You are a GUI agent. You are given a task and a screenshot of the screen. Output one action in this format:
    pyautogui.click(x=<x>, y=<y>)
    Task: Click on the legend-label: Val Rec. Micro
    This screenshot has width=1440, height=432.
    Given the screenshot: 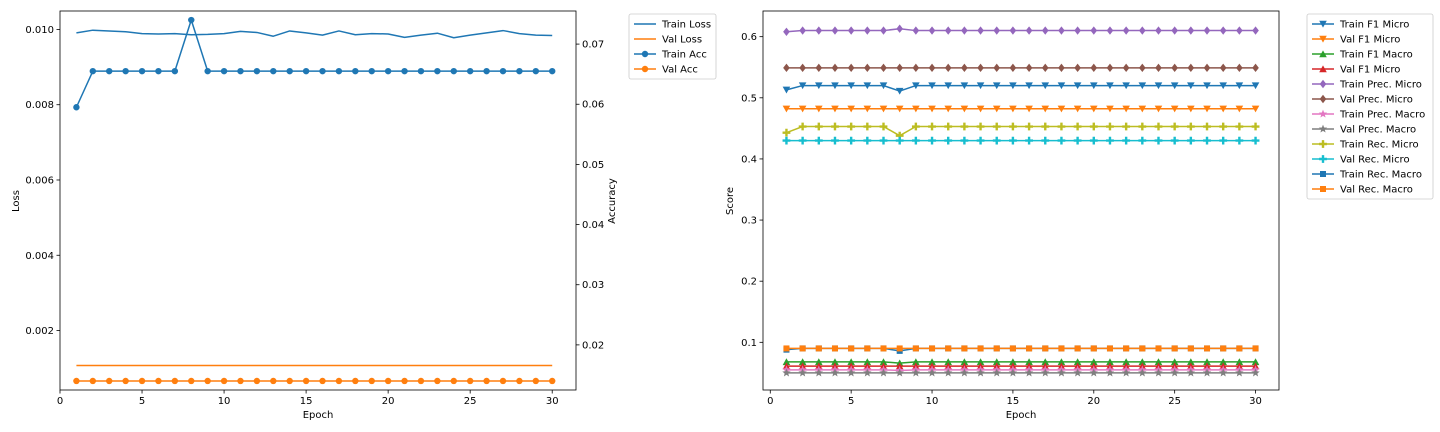 What is the action you would take?
    pyautogui.click(x=1375, y=160)
    